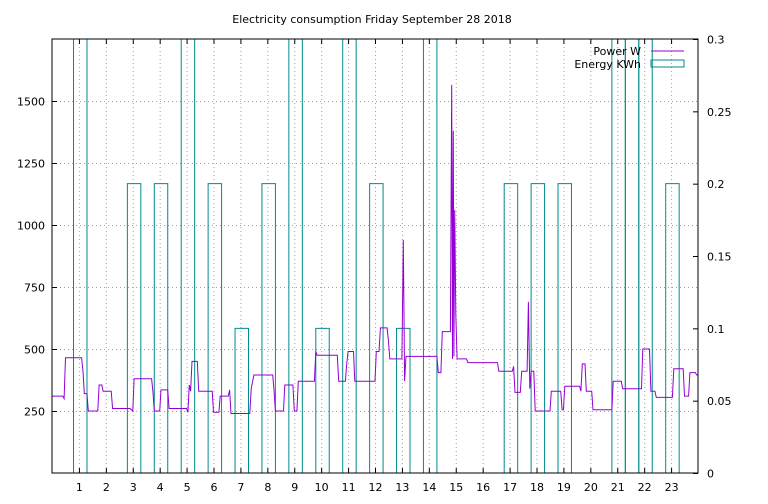  What do you see at coordinates (667, 63) in the screenshot?
I see `legend-swatch-energy` at bounding box center [667, 63].